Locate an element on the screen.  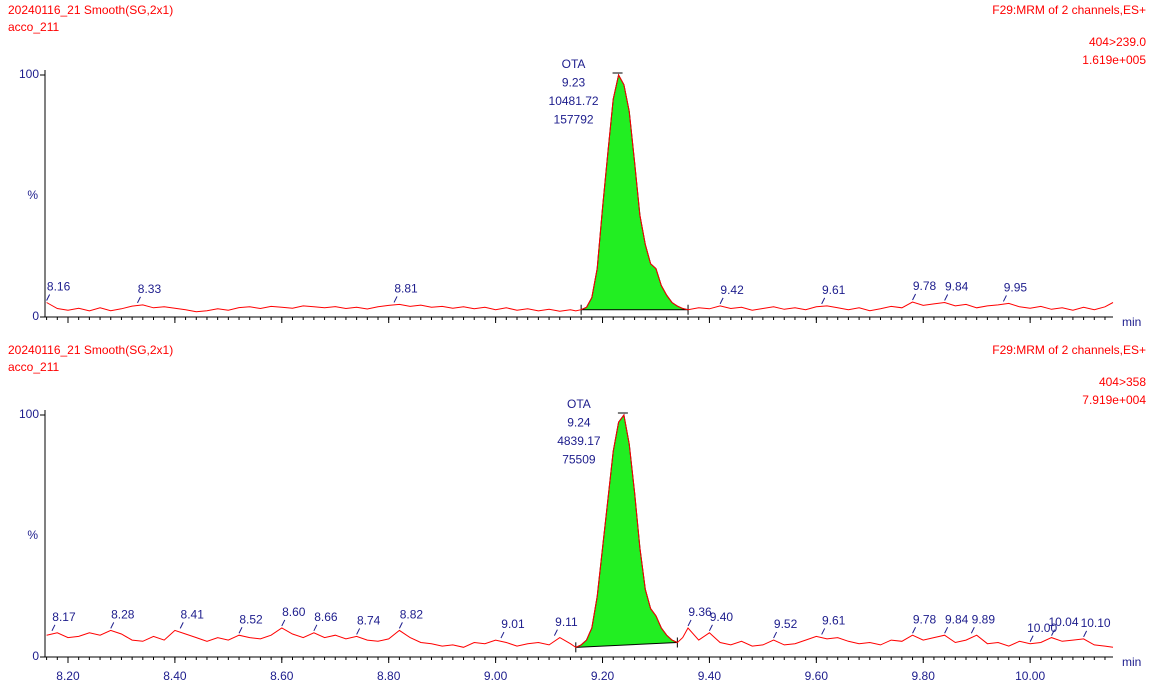
peak-label: 8.82 is located at coordinates (412, 615).